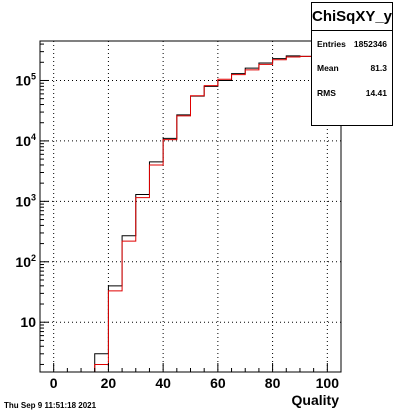  Describe the element at coordinates (378, 68) in the screenshot. I see `mean-value: 81.3` at that location.